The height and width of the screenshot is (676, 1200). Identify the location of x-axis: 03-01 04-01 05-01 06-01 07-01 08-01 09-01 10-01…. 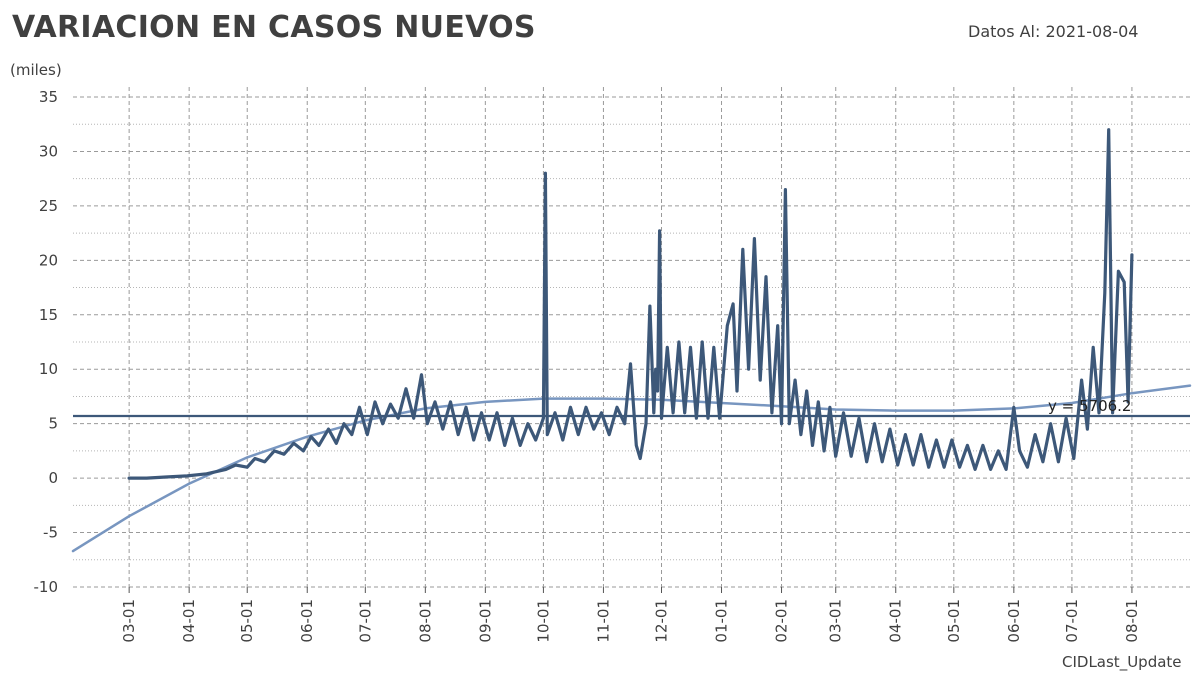
(630, 615).